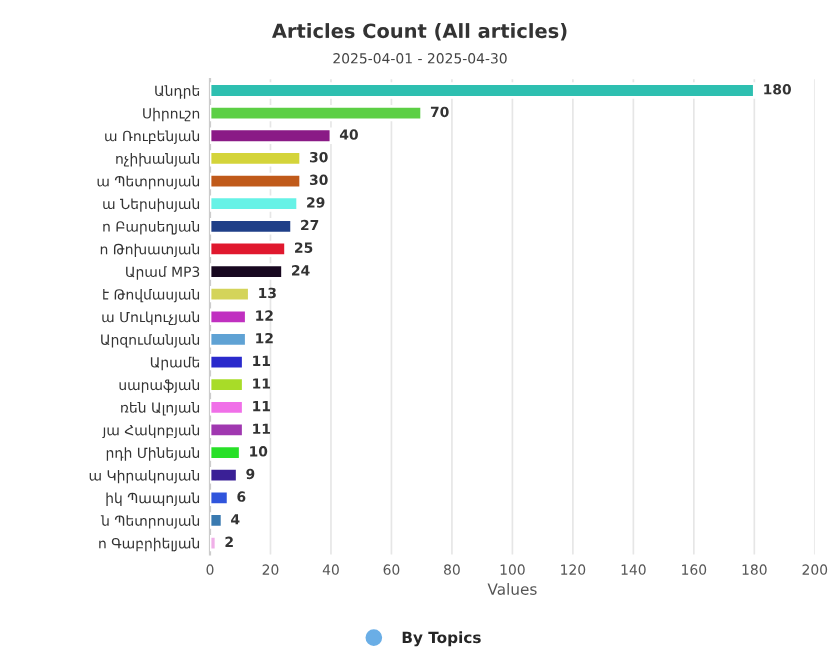 Image resolution: width=840 pixels, height=660 pixels. Describe the element at coordinates (419, 32) in the screenshot. I see `chart-title: Articles Count (All articles)` at that location.